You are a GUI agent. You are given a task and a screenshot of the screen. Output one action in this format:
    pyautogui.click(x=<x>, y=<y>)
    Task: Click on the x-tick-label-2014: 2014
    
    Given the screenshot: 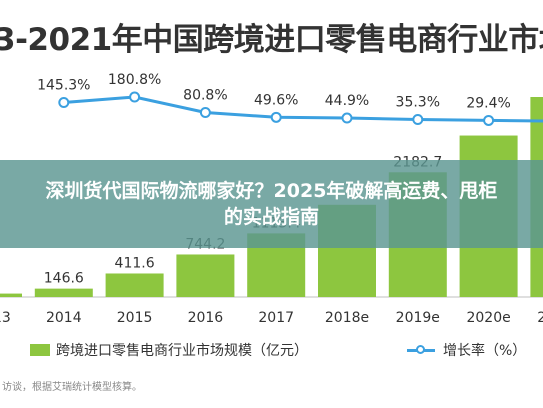 What is the action you would take?
    pyautogui.click(x=64, y=318)
    